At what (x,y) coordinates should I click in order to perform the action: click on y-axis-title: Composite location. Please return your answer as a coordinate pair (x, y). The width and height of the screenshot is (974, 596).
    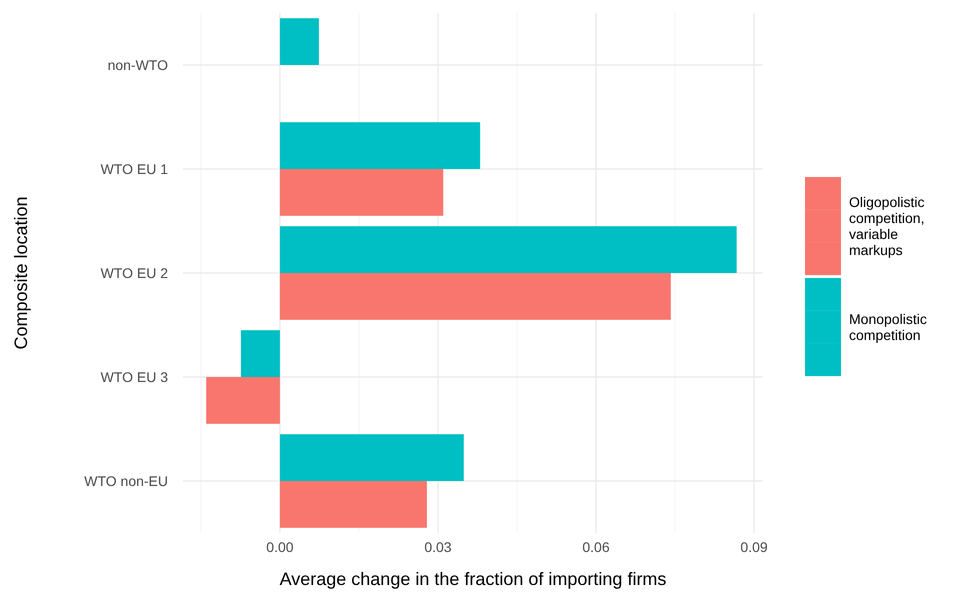
    Looking at the image, I should click on (21, 273).